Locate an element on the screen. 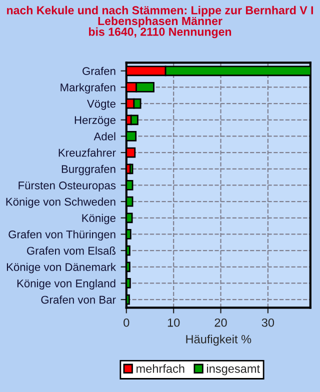  y-tick-label: Fürsten Osteuropas is located at coordinates (67, 186).